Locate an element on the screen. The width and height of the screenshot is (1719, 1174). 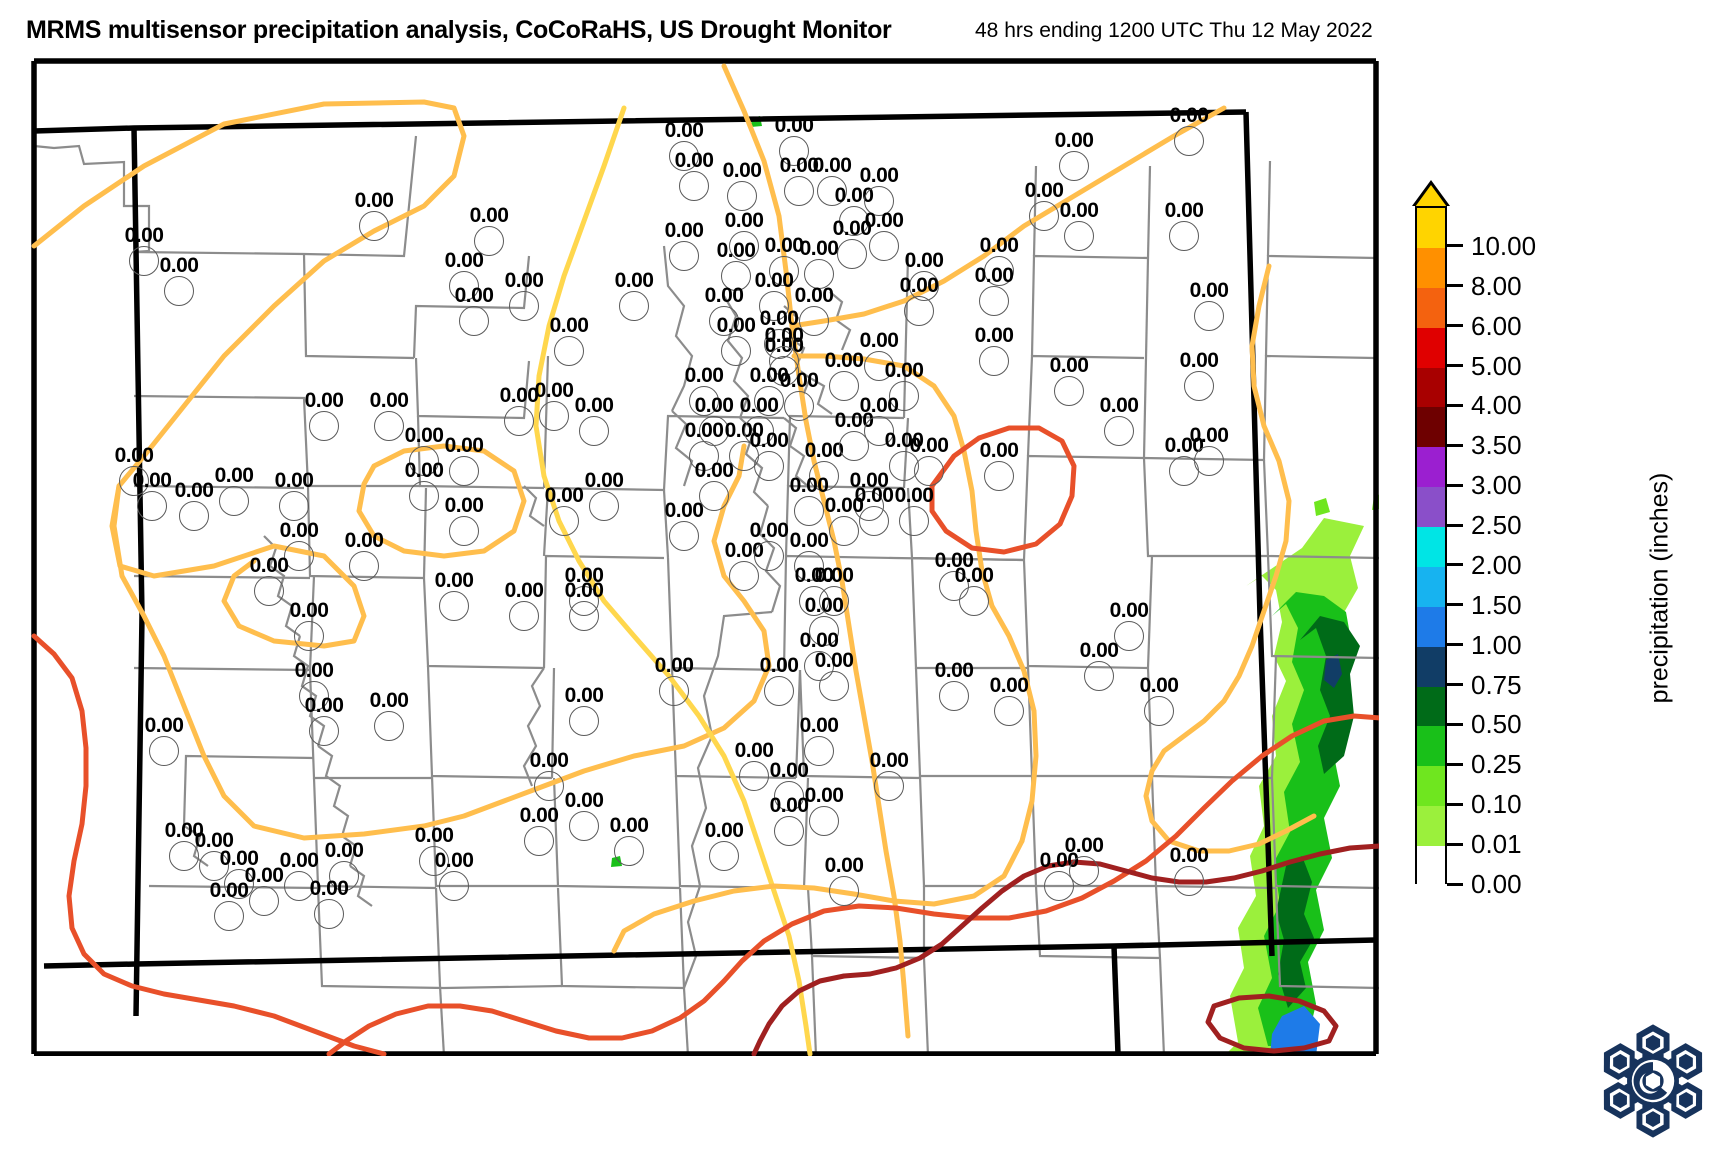
drought-contour-d1b is located at coordinates (209, 844).